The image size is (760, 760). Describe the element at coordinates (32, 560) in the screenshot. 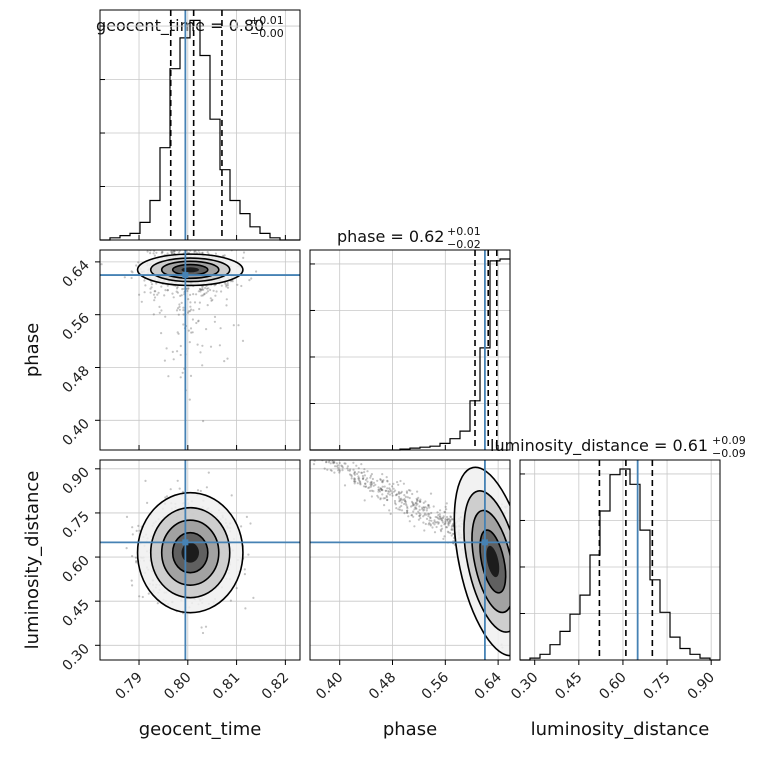

I see `ylabel-luminosity-distance: luminosity_distance` at that location.